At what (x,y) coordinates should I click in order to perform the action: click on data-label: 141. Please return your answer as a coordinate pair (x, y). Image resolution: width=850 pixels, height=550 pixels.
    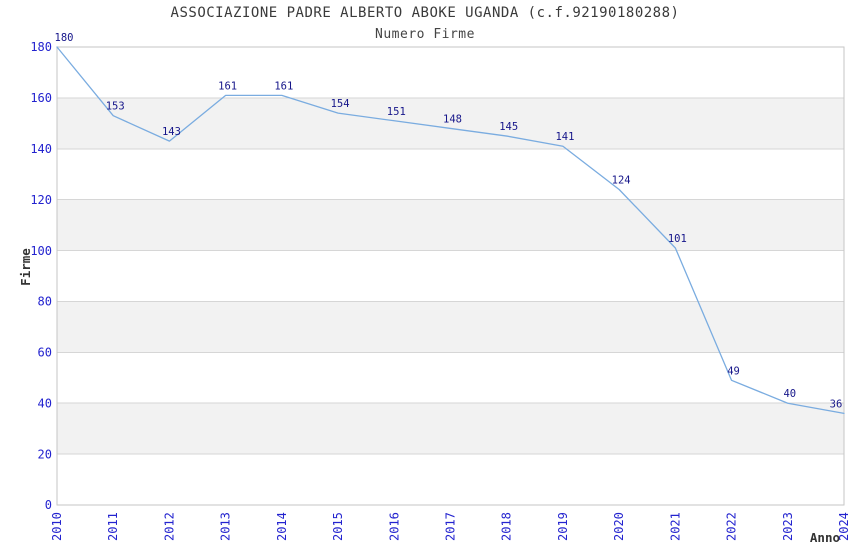
    Looking at the image, I should click on (564, 137).